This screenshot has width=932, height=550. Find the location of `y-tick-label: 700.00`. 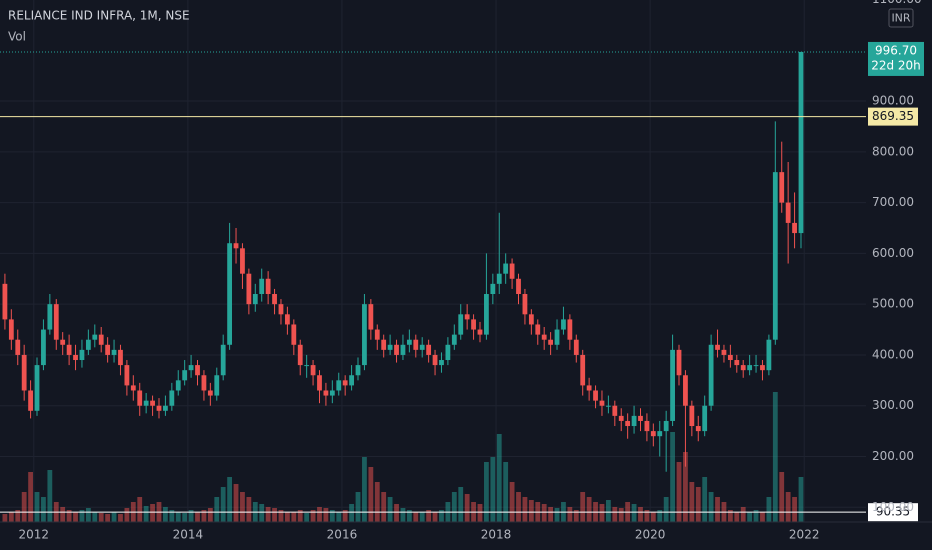

y-tick-label: 700.00 is located at coordinates (893, 202).